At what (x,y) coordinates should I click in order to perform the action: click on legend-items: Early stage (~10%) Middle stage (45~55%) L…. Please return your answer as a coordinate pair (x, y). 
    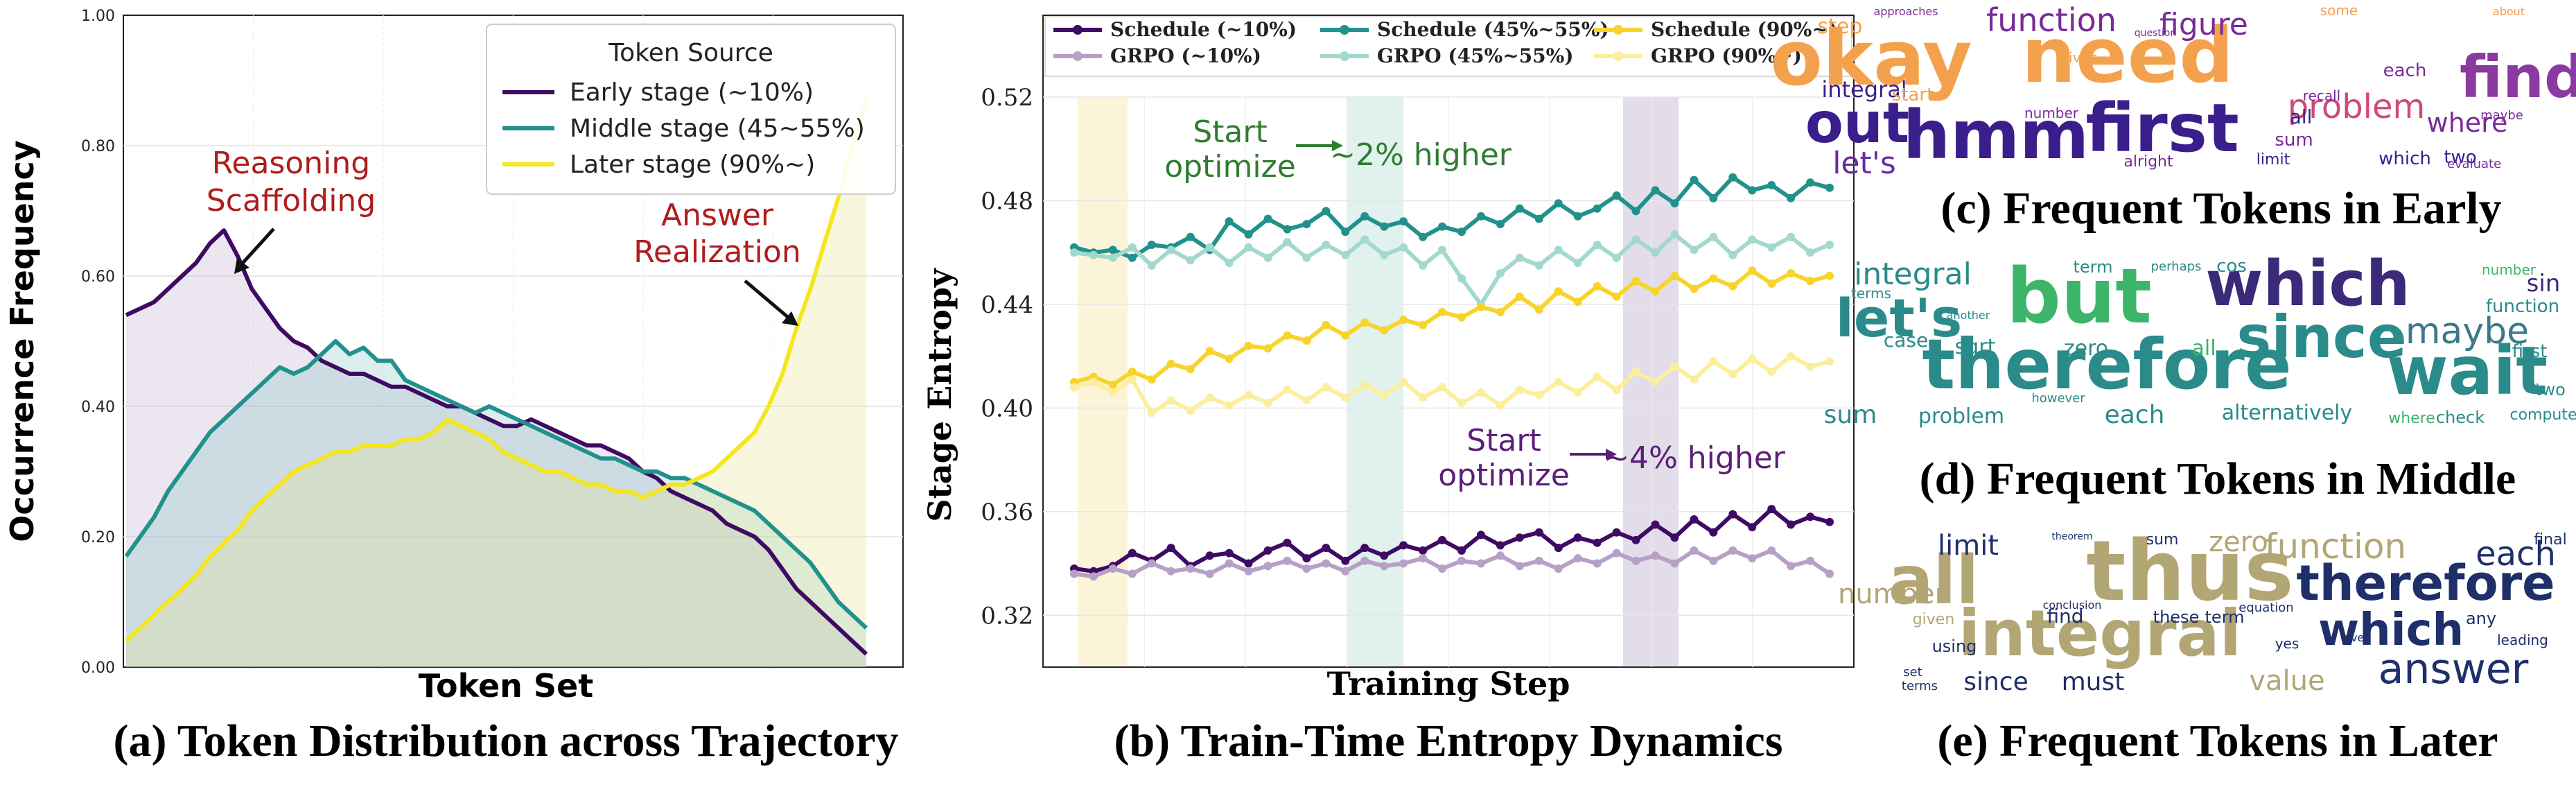
    Looking at the image, I should click on (683, 128).